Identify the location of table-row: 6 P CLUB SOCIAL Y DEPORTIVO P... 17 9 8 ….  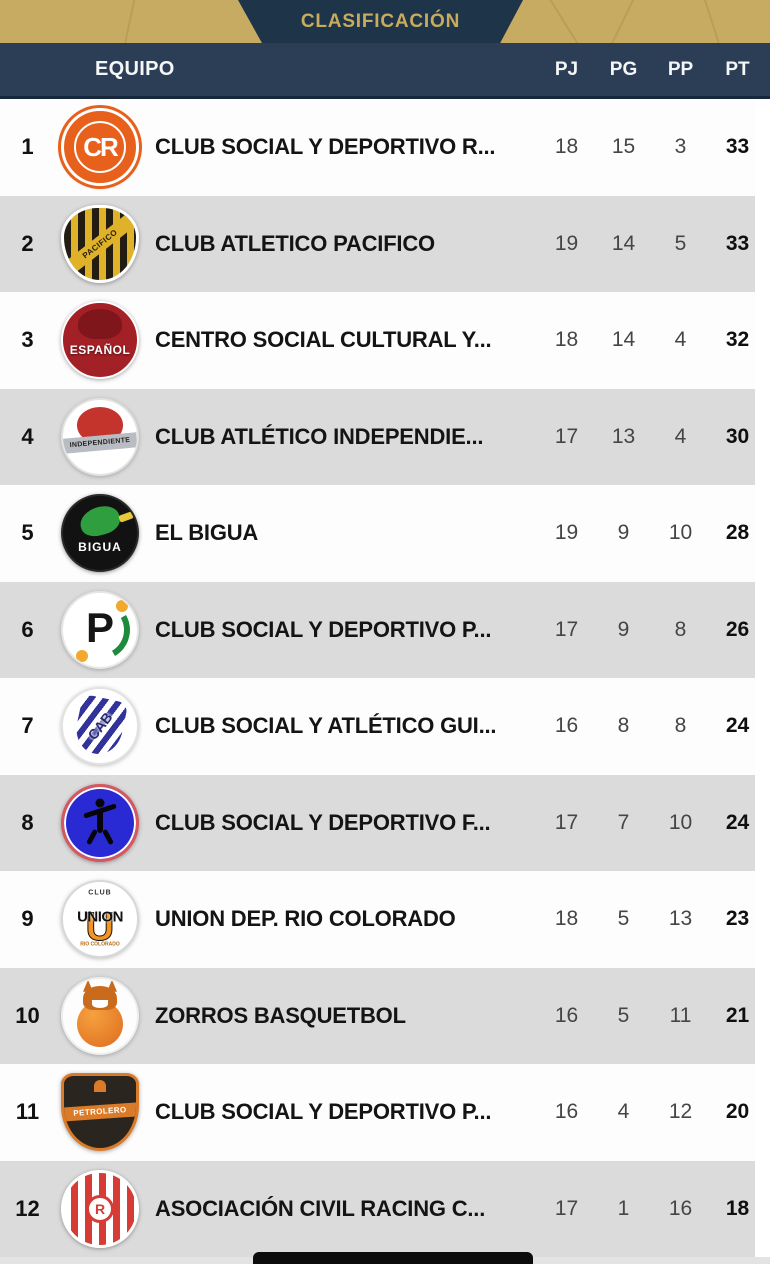
(385, 629).